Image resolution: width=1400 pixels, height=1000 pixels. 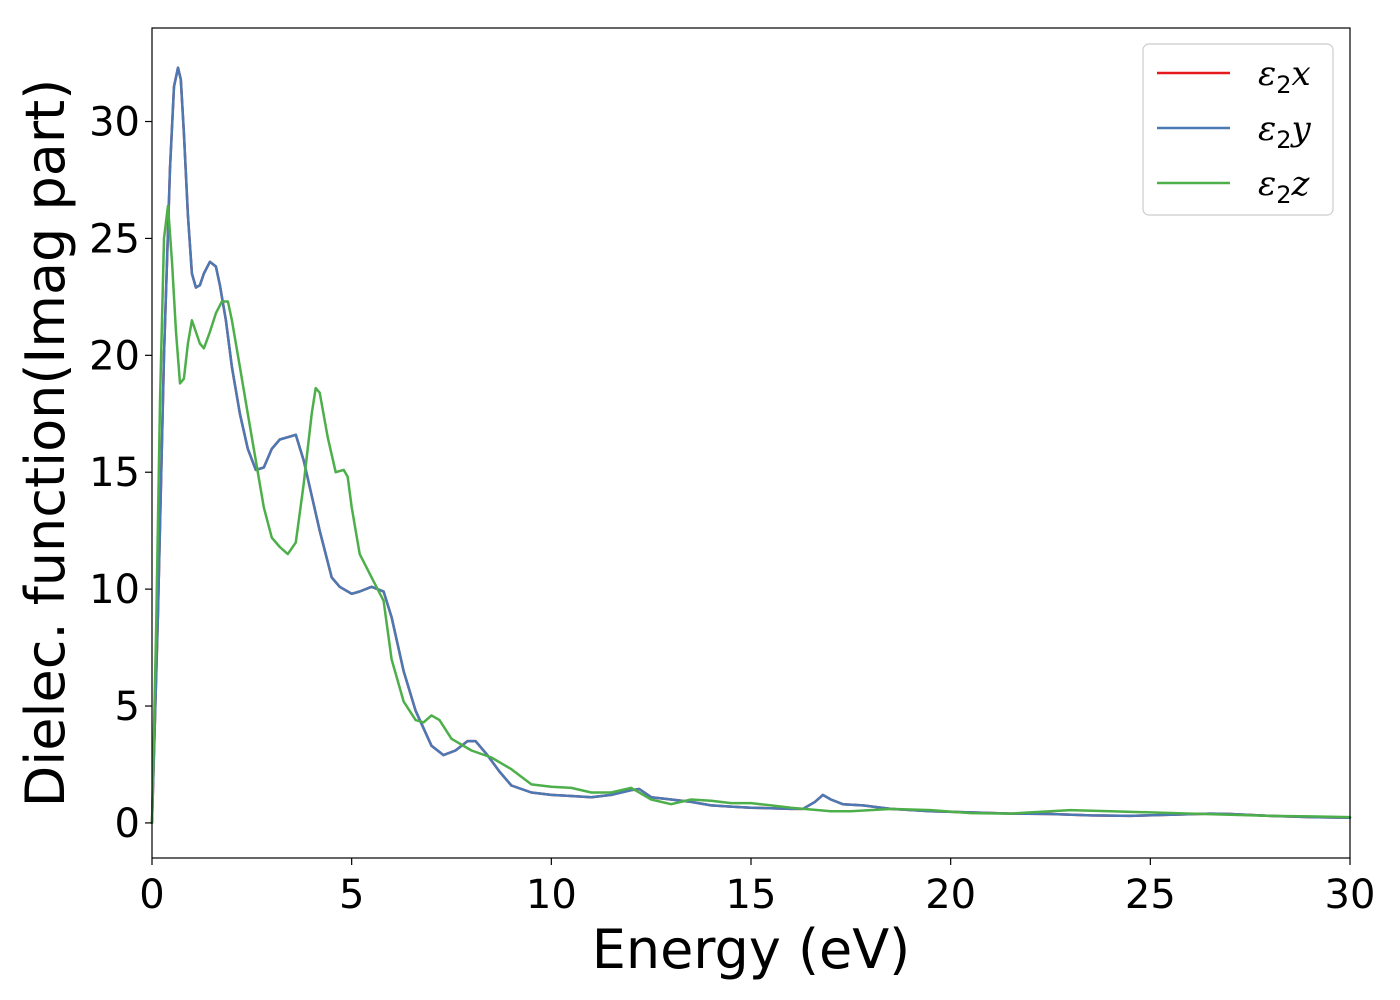 I want to click on y-tick-label: 5, so click(x=127, y=707).